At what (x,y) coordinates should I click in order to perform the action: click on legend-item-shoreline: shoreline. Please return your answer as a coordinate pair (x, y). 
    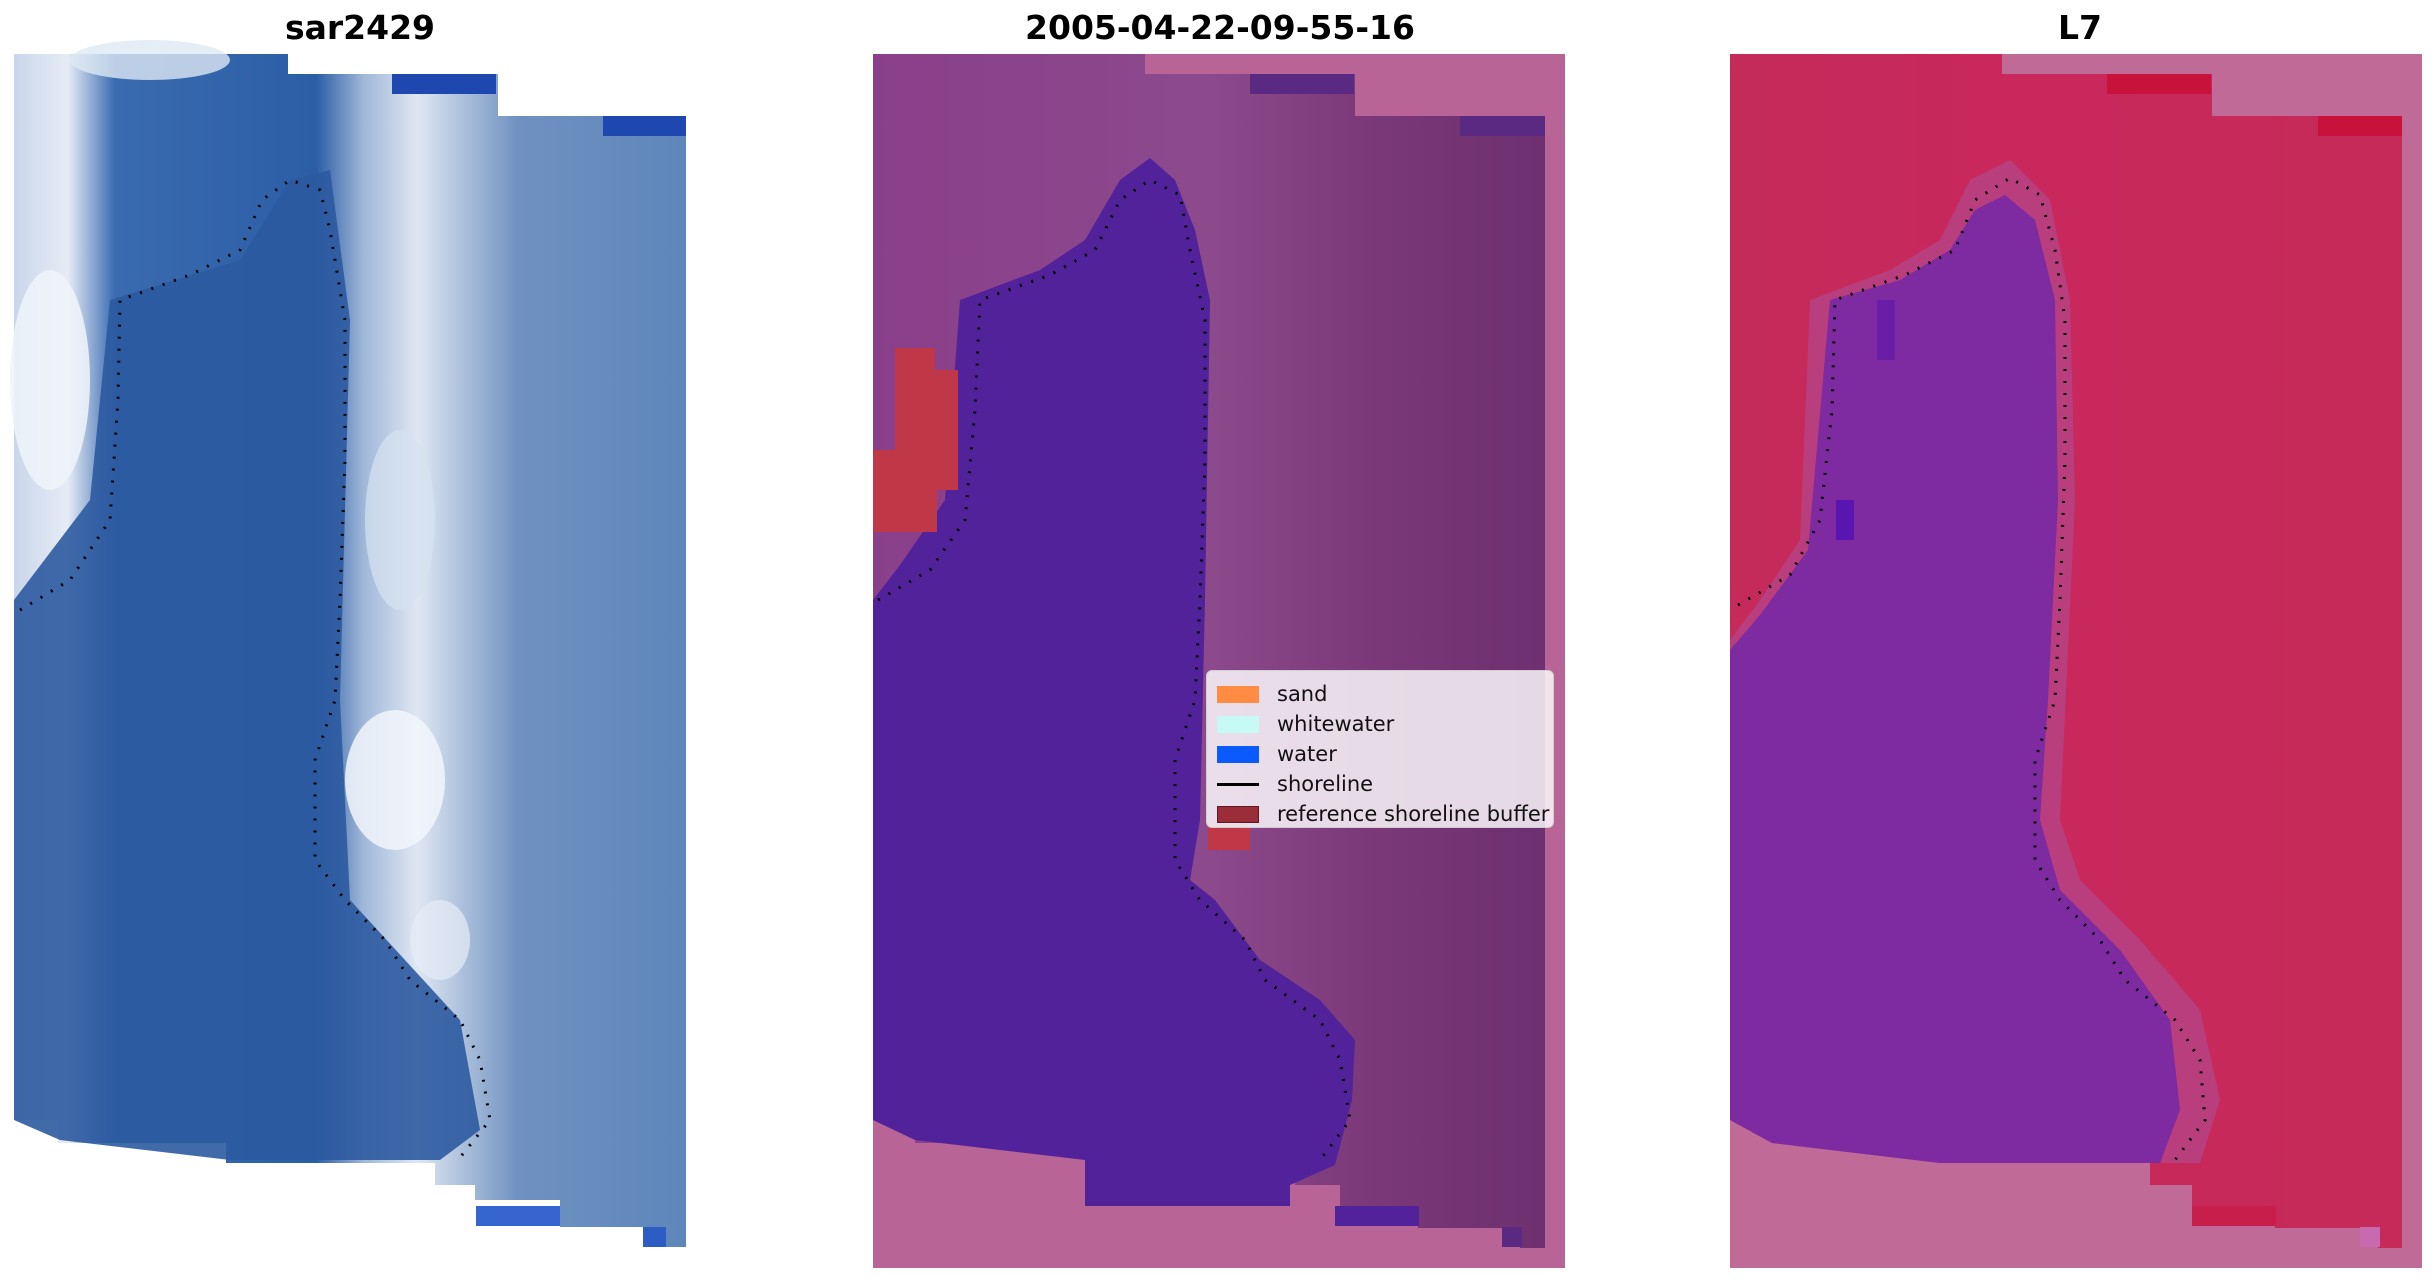
    Looking at the image, I should click on (1295, 784).